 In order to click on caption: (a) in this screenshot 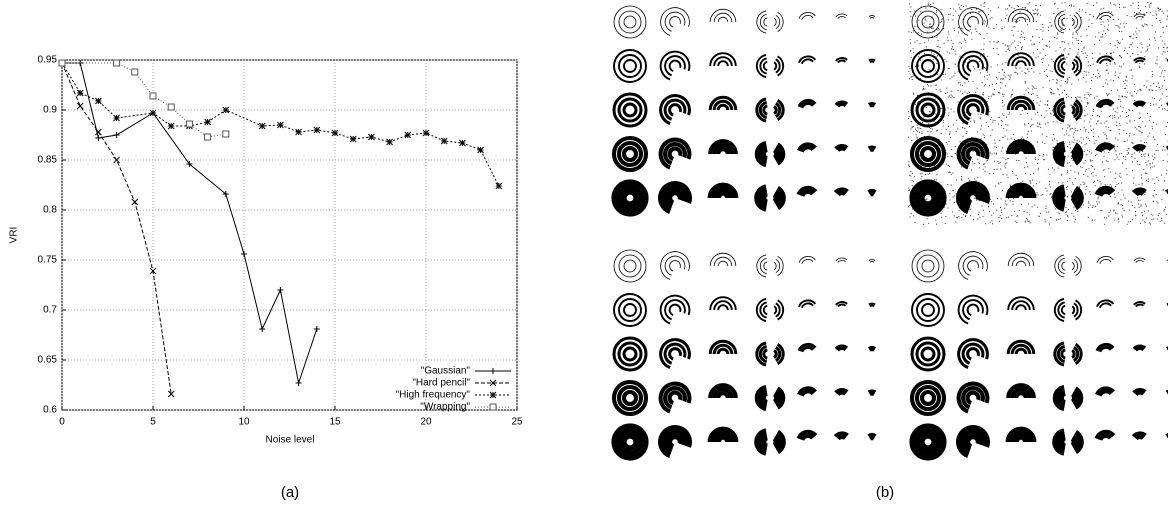, I will do `click(290, 492)`.